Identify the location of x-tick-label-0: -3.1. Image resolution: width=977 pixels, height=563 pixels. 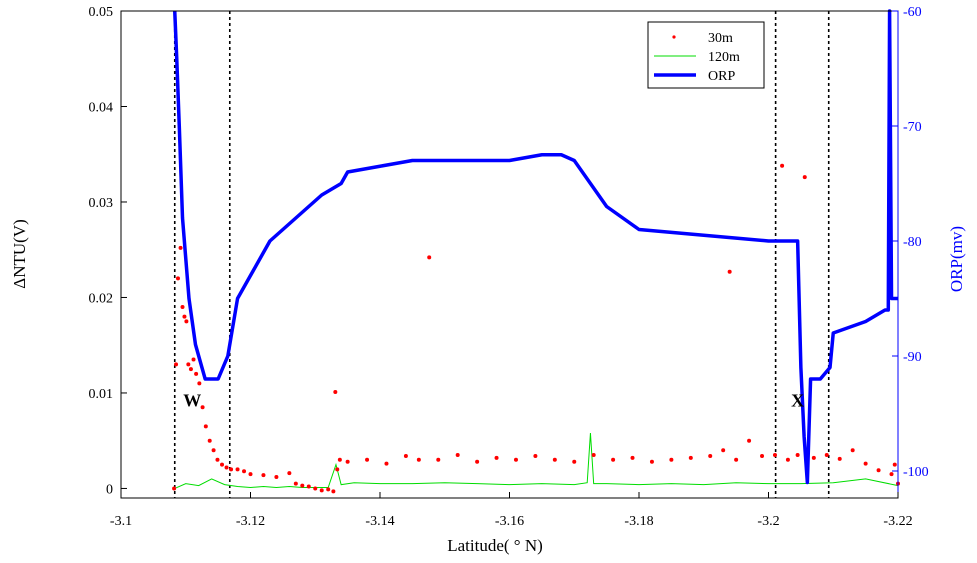
(121, 521).